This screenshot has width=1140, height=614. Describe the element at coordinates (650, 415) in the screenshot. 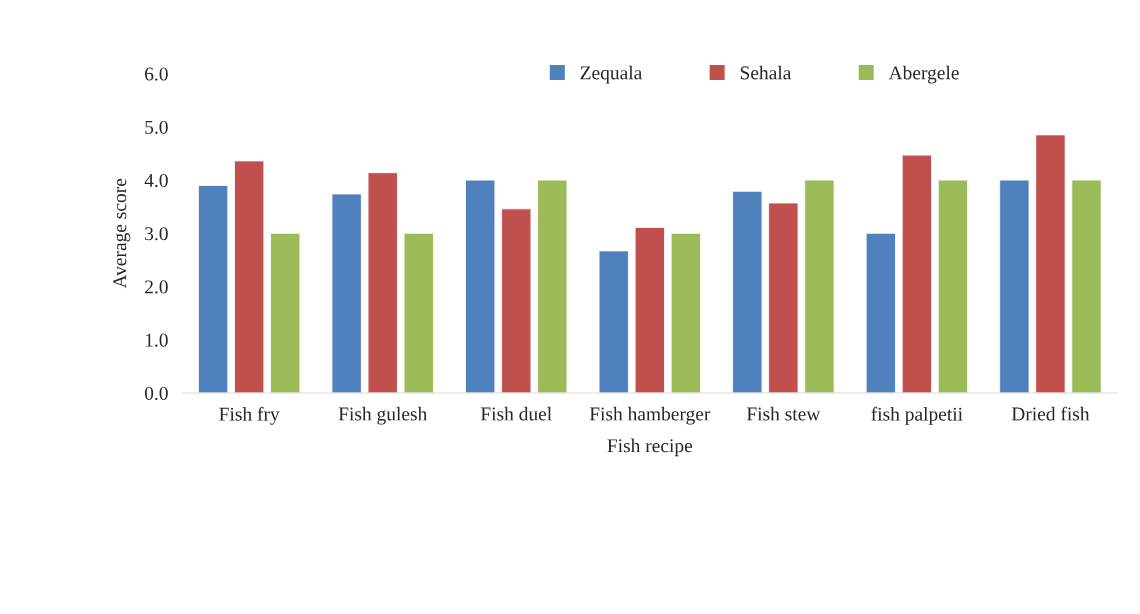

I see `x-tick-label: Fish hamberger` at that location.